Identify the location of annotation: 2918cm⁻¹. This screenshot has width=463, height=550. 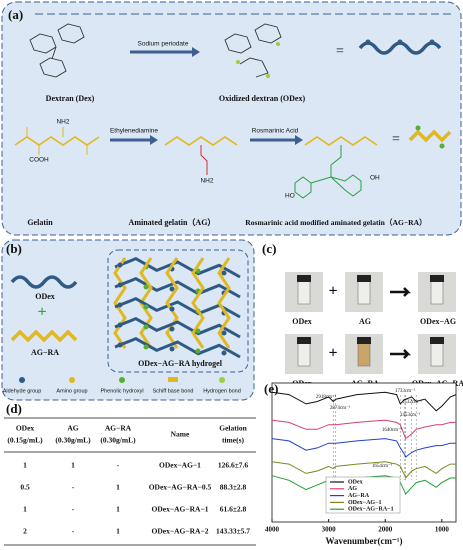
(326, 397).